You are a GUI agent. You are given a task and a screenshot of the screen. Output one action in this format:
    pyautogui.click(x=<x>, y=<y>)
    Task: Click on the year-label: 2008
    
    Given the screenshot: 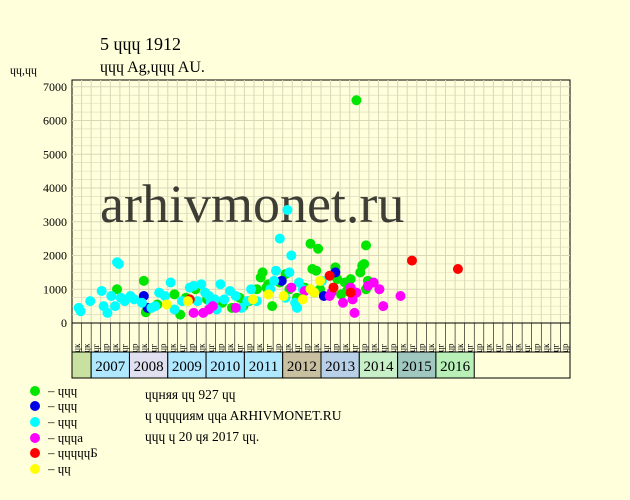 What is the action you would take?
    pyautogui.click(x=149, y=367)
    